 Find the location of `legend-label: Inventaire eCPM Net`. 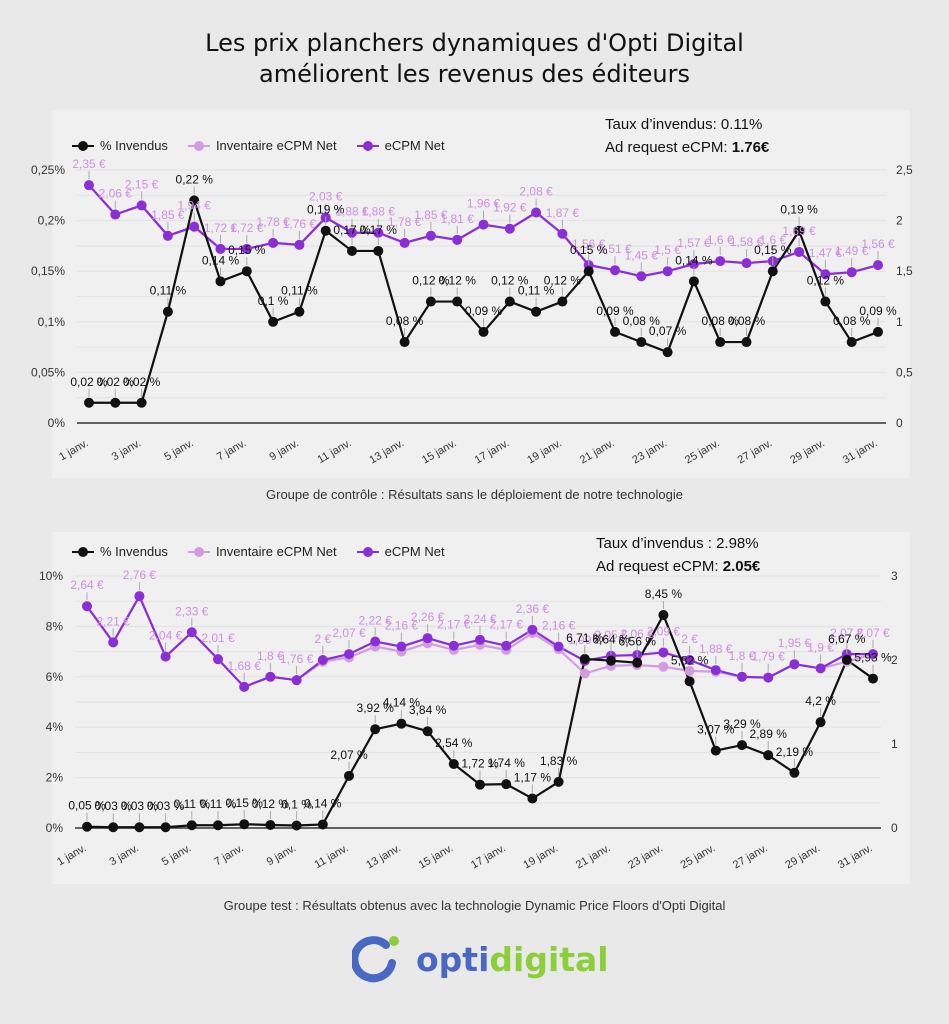

legend-label: Inventaire eCPM Net is located at coordinates (276, 551).